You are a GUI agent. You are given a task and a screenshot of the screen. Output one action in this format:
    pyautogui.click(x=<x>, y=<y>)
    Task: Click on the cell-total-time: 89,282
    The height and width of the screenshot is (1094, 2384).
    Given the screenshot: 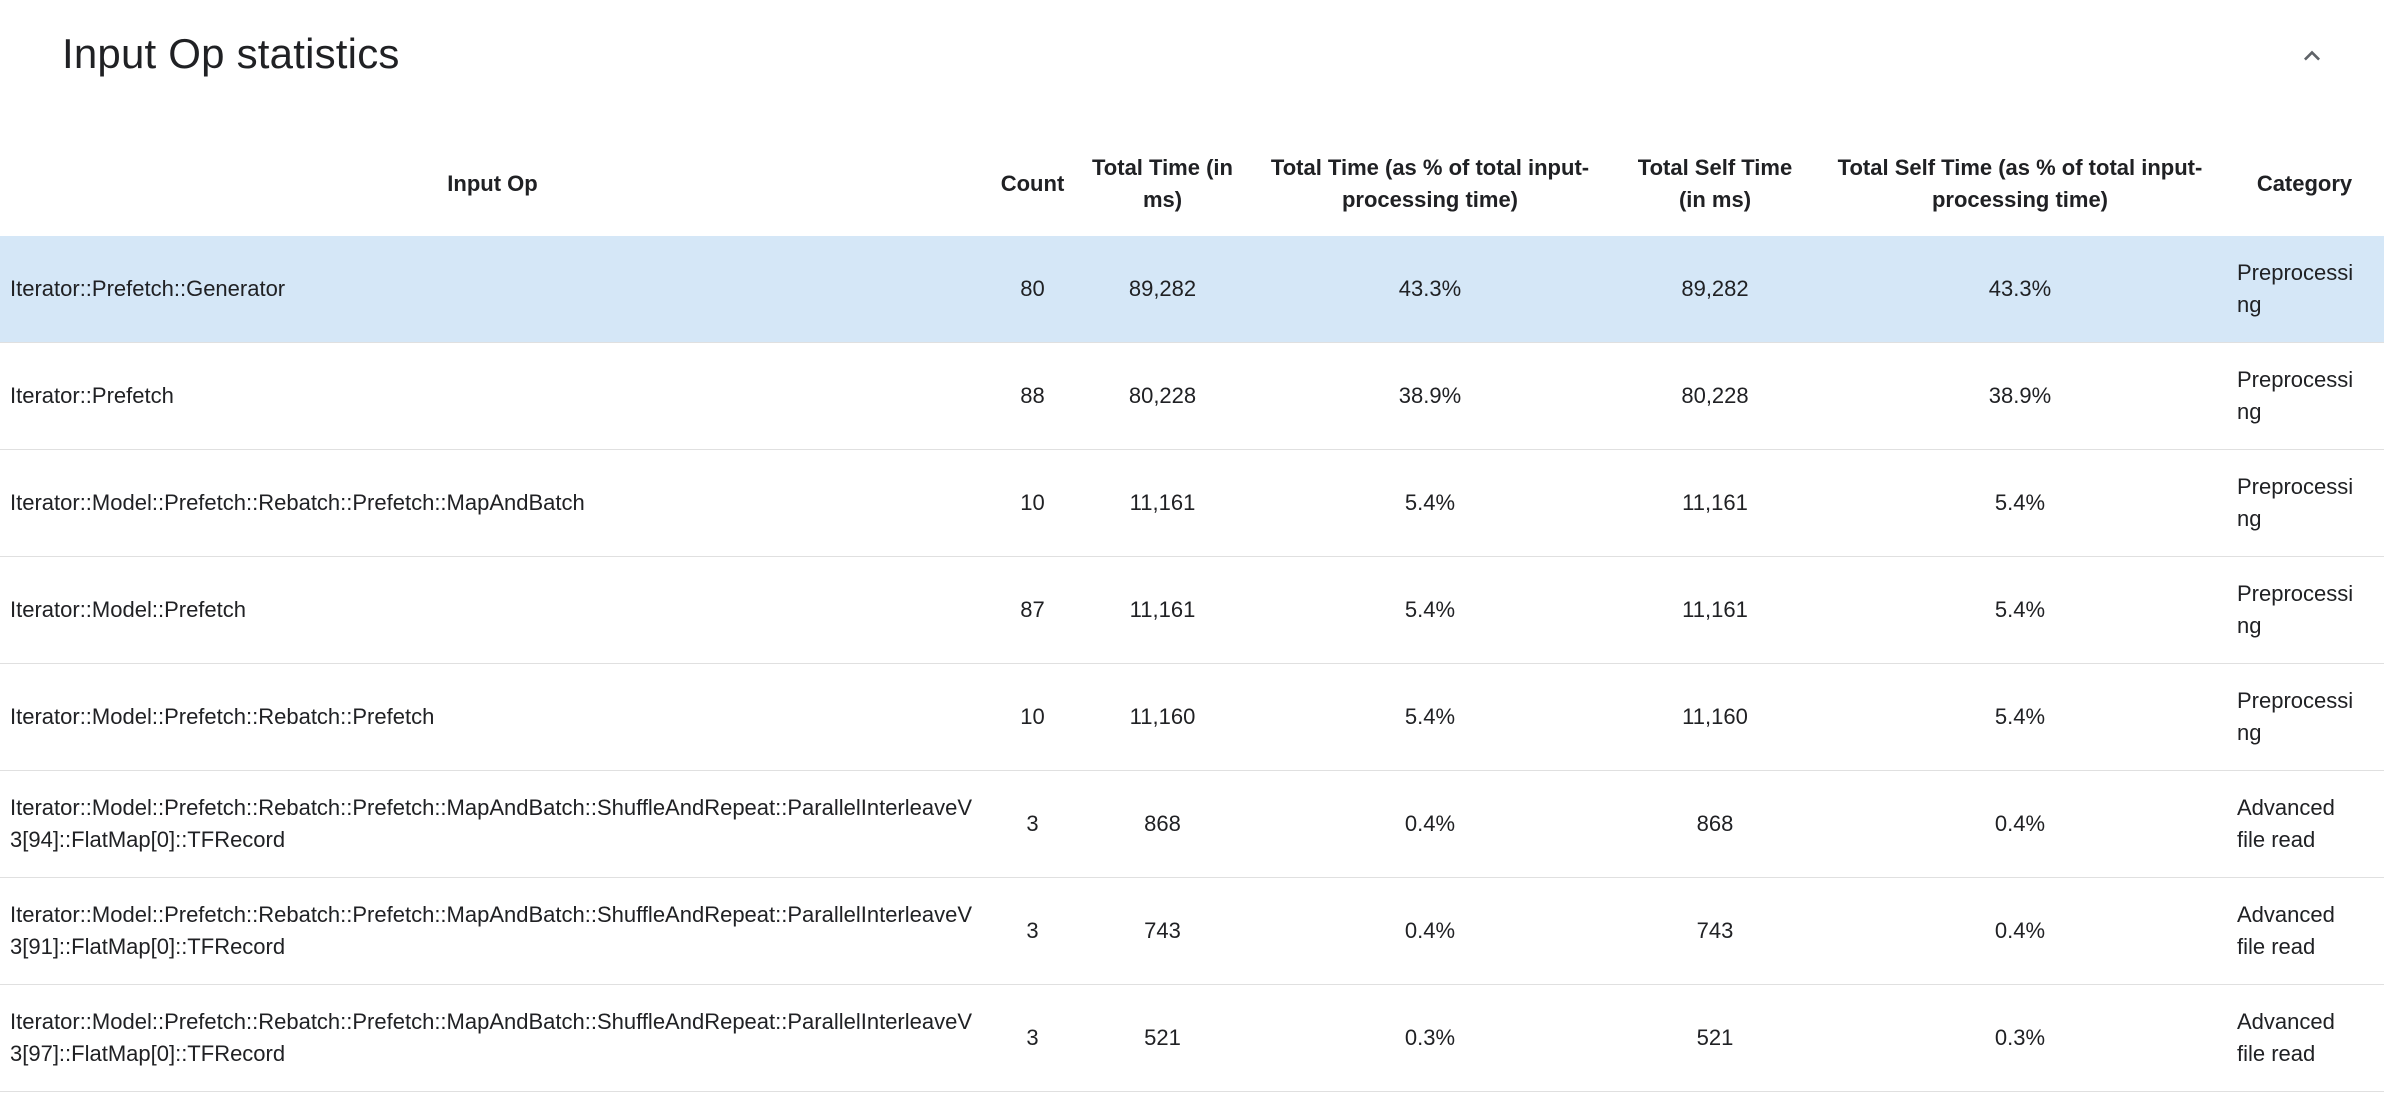 What is the action you would take?
    pyautogui.click(x=1162, y=288)
    